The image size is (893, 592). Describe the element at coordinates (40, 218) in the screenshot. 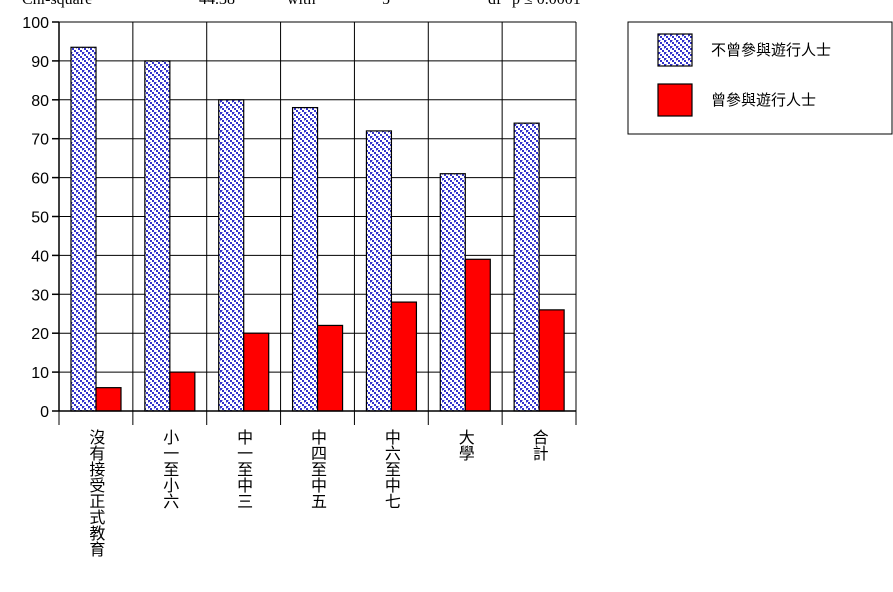

I see `y-tick-label-50: 50` at that location.